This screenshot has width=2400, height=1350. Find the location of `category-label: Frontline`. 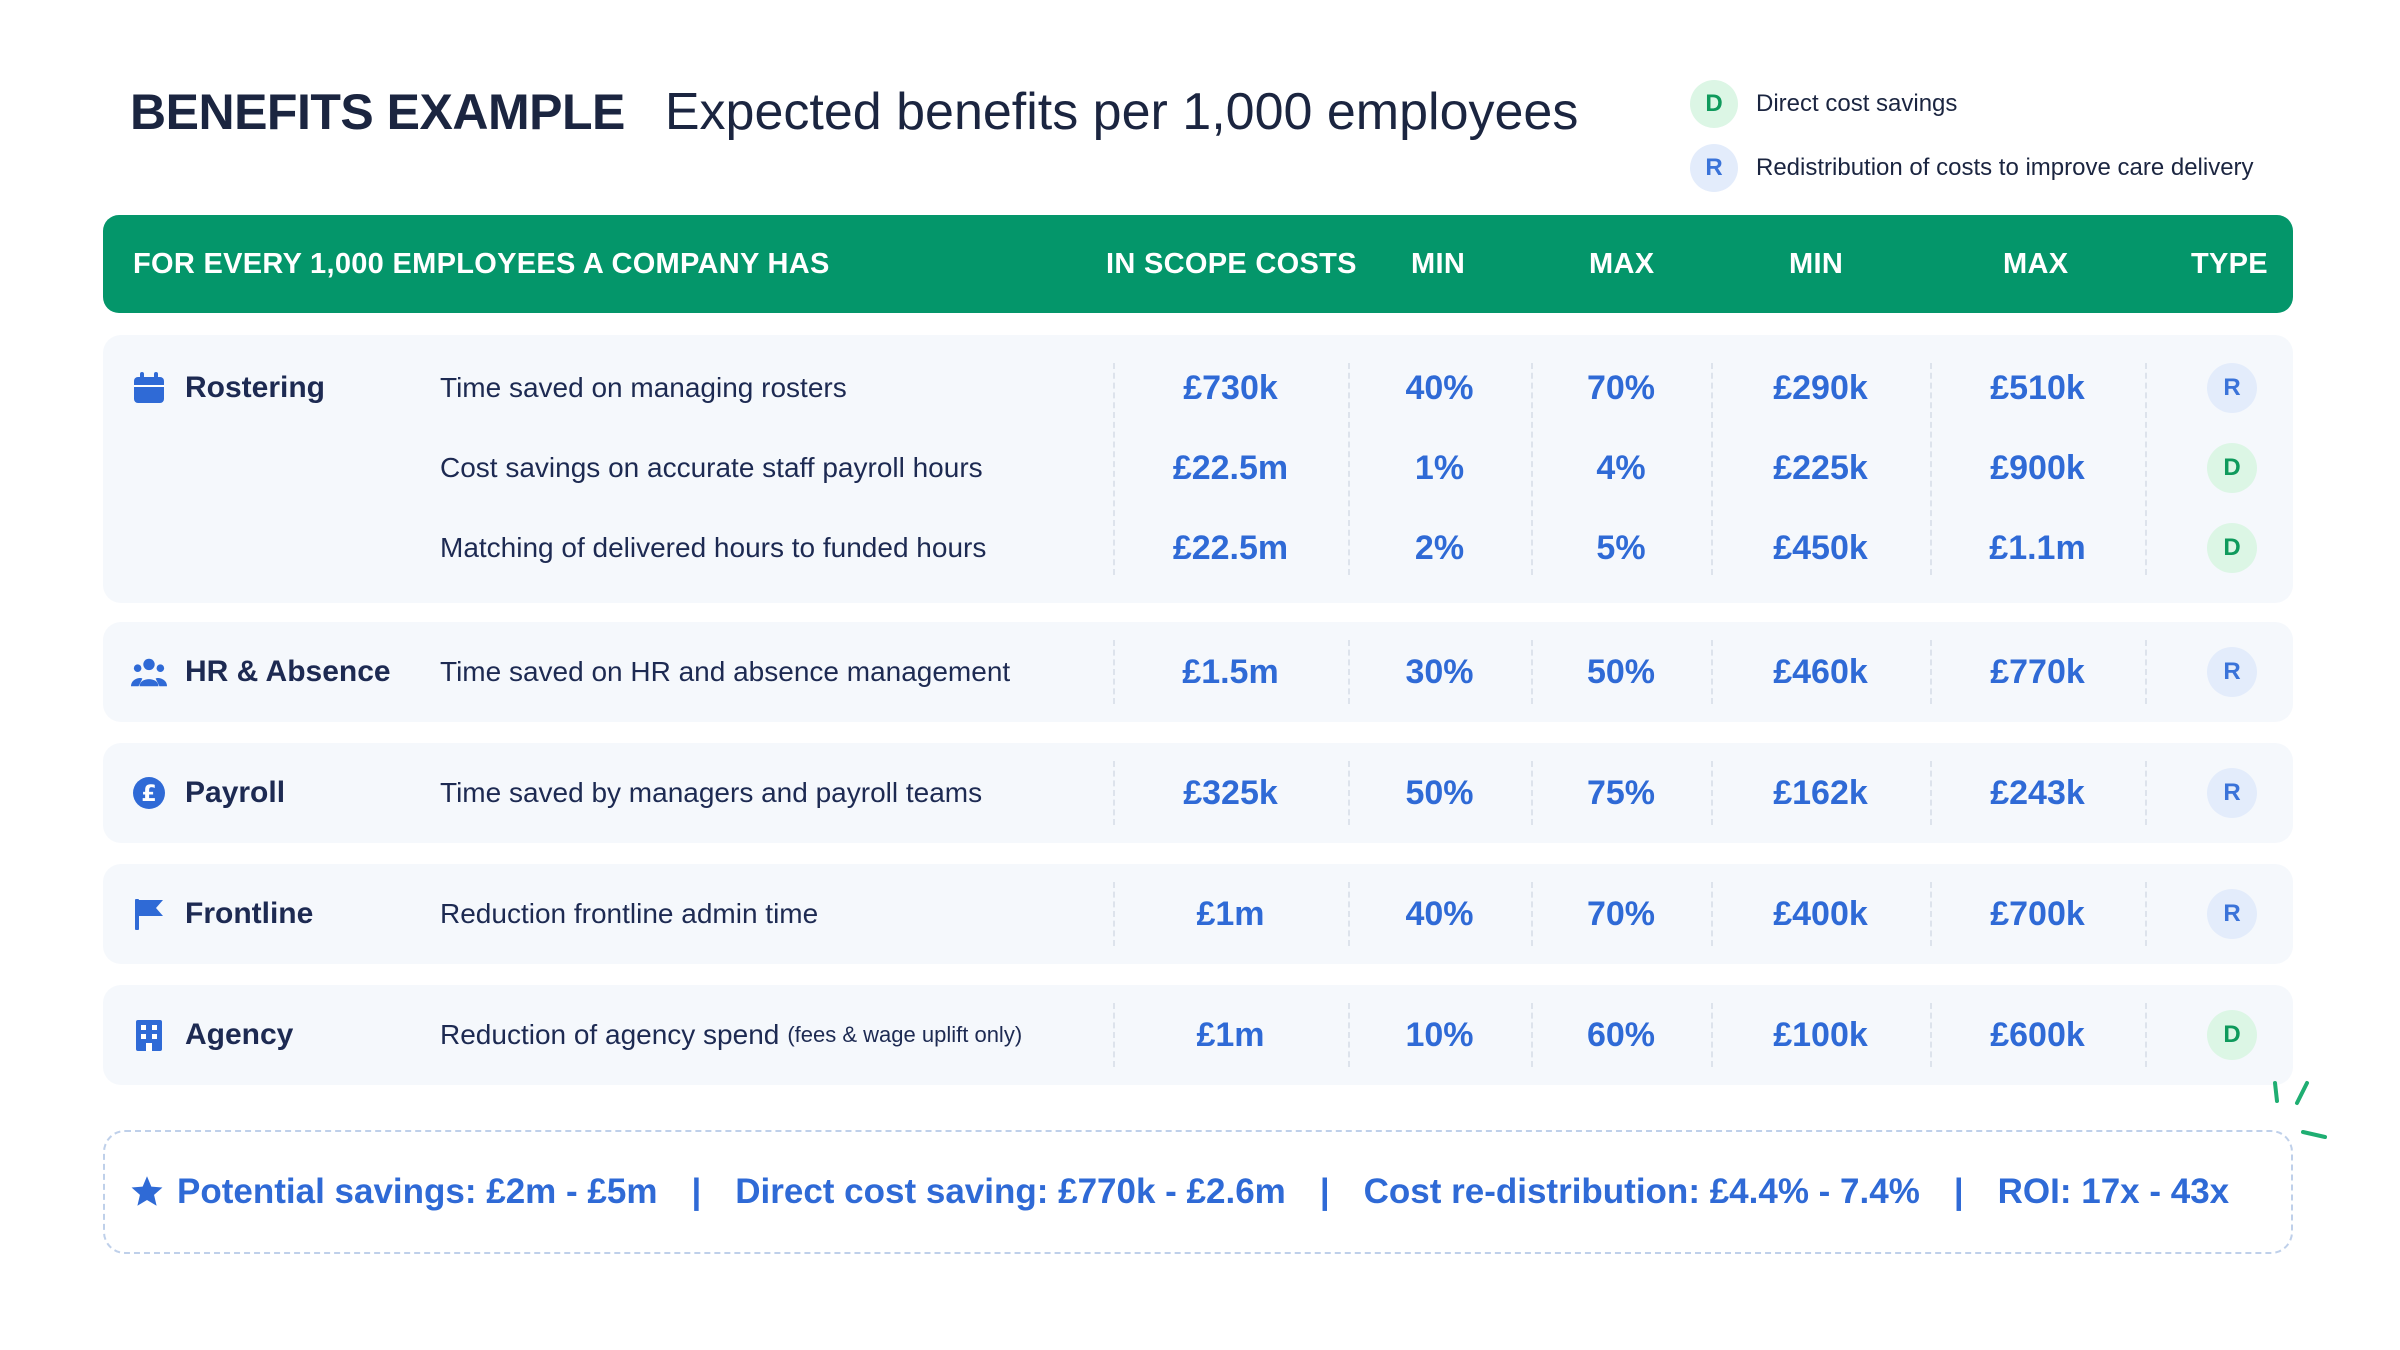

category-label: Frontline is located at coordinates (249, 913).